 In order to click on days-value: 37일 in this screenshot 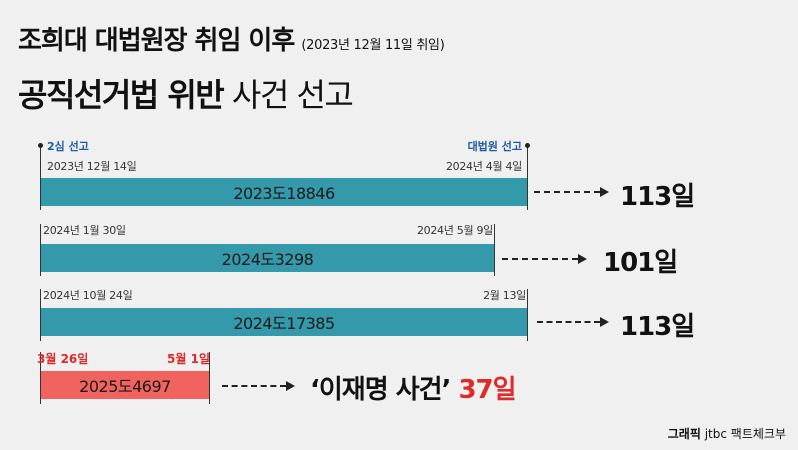, I will do `click(487, 390)`.